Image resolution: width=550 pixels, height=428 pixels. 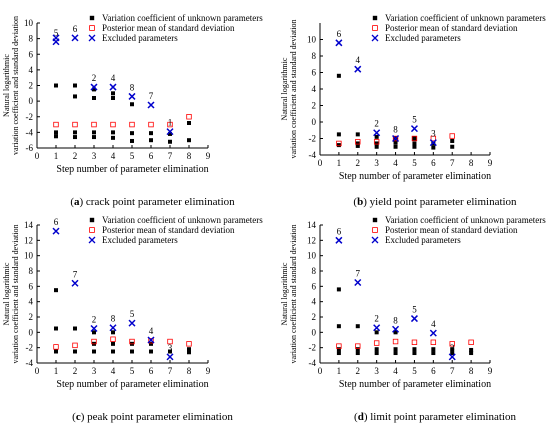 I want to click on excluded-point-label: 5, so click(x=414, y=310).